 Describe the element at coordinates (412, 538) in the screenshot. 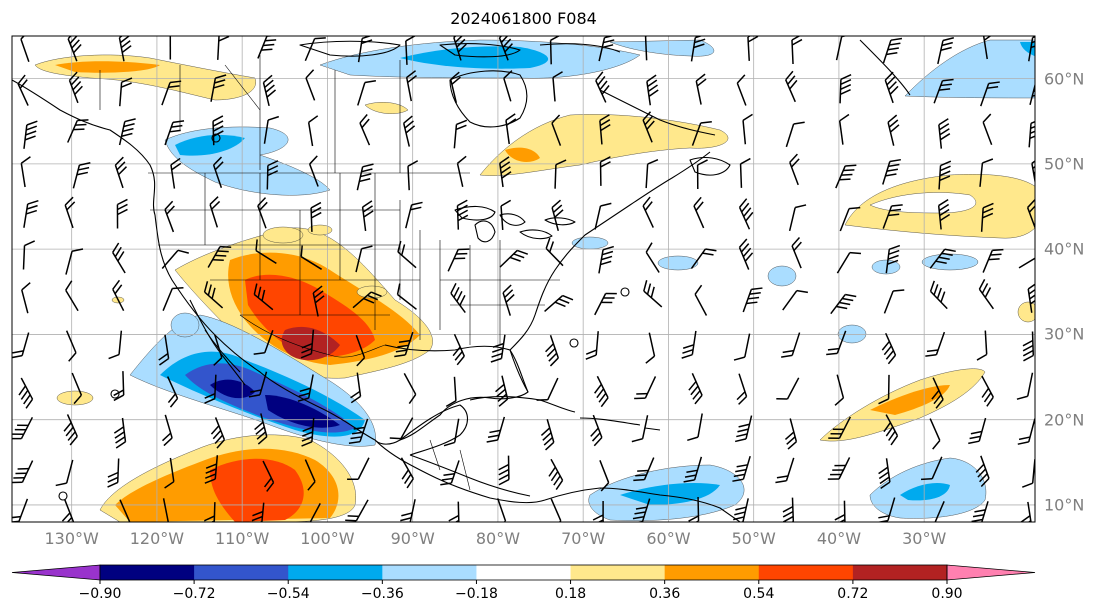

I see `longitude-tick-label: 90°W` at that location.